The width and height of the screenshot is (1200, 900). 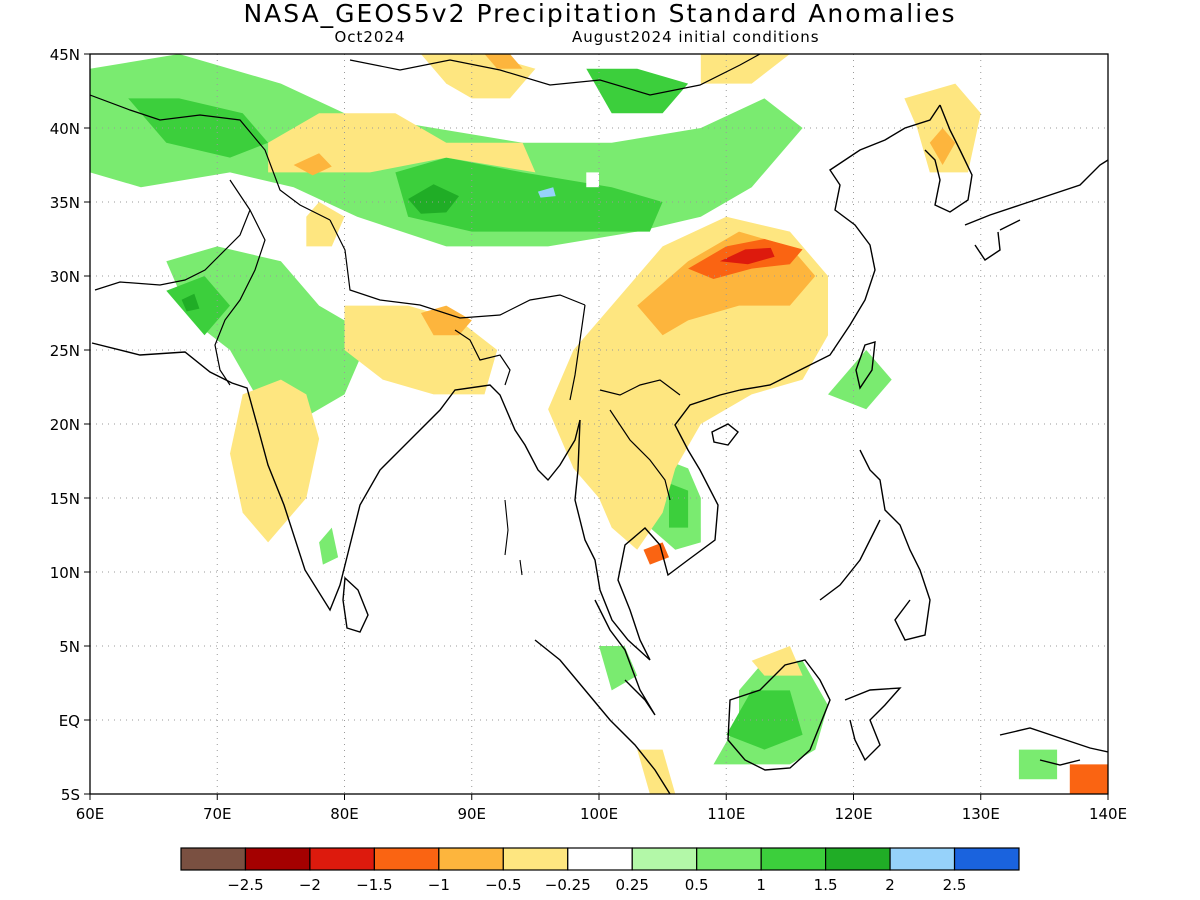 I want to click on colorbar-label: −1, so click(x=439, y=885).